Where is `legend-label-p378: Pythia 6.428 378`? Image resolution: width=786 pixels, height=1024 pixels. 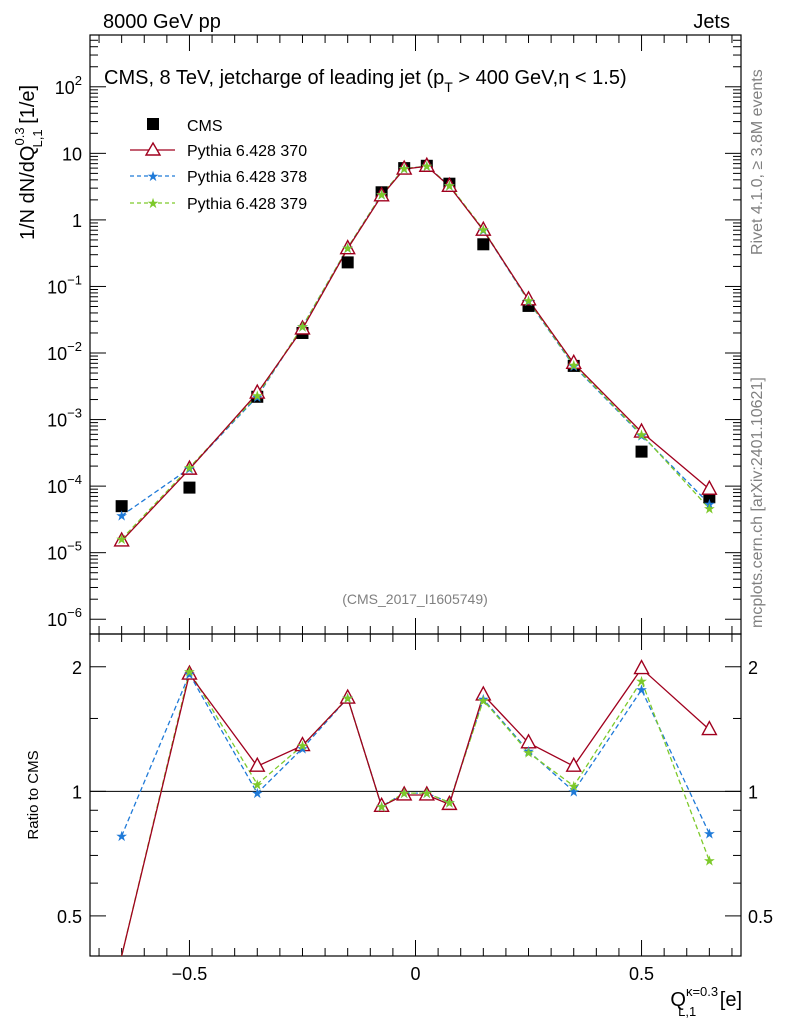 legend-label-p378: Pythia 6.428 378 is located at coordinates (247, 177).